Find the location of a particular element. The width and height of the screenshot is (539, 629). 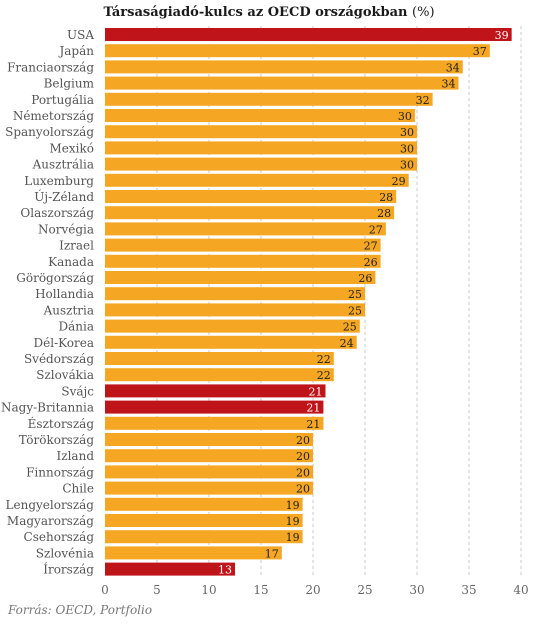

x-tick-label: 20 is located at coordinates (312, 590).